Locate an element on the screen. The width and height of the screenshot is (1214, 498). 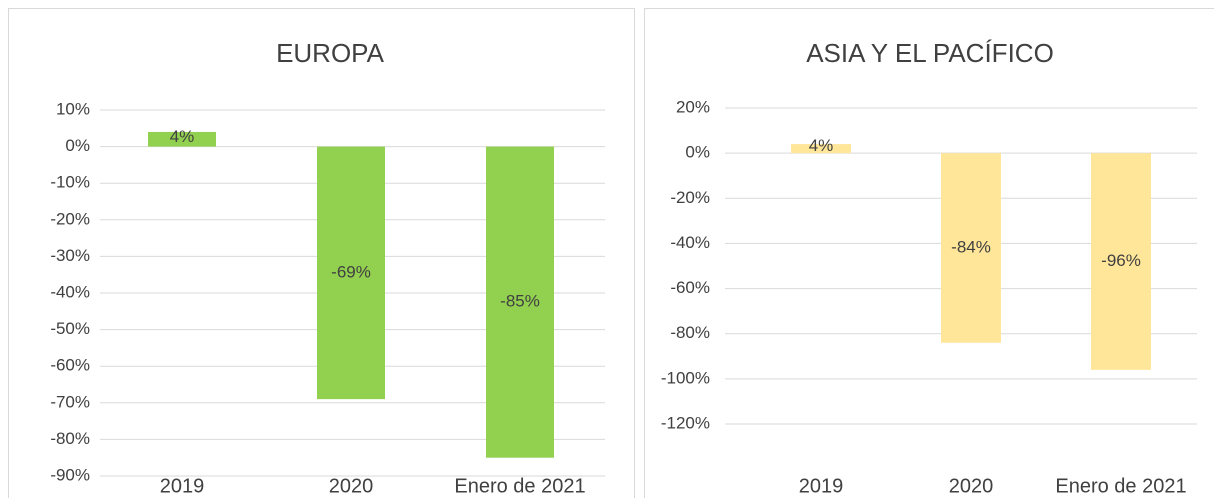
chart-title: EUROPA is located at coordinates (330, 53).